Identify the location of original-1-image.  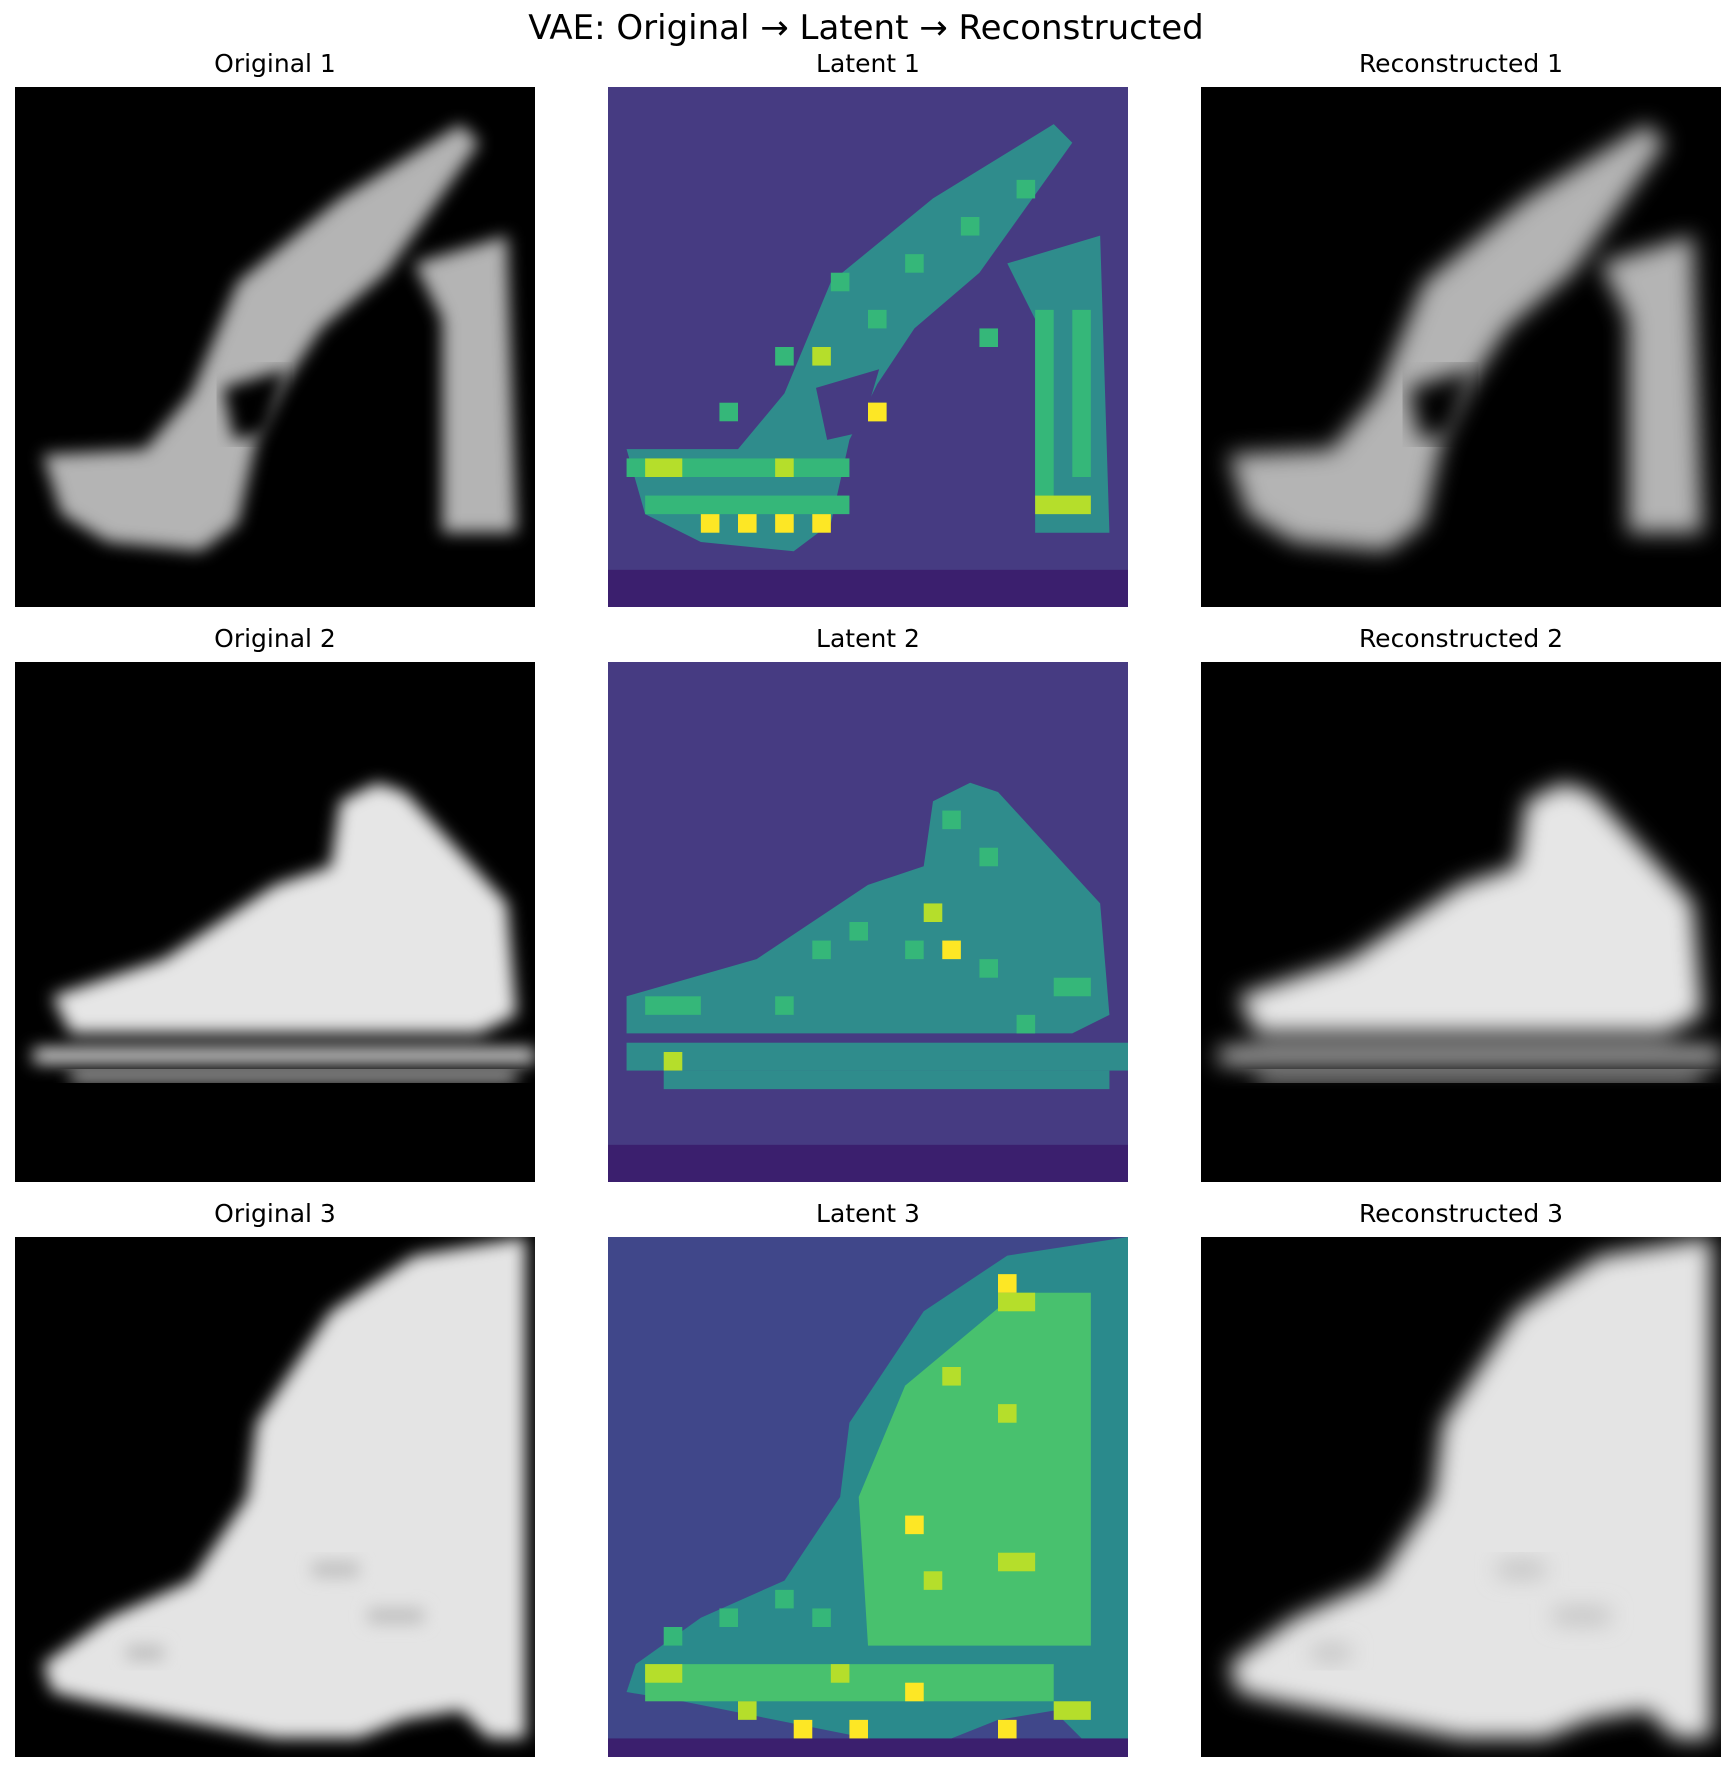
(275, 347).